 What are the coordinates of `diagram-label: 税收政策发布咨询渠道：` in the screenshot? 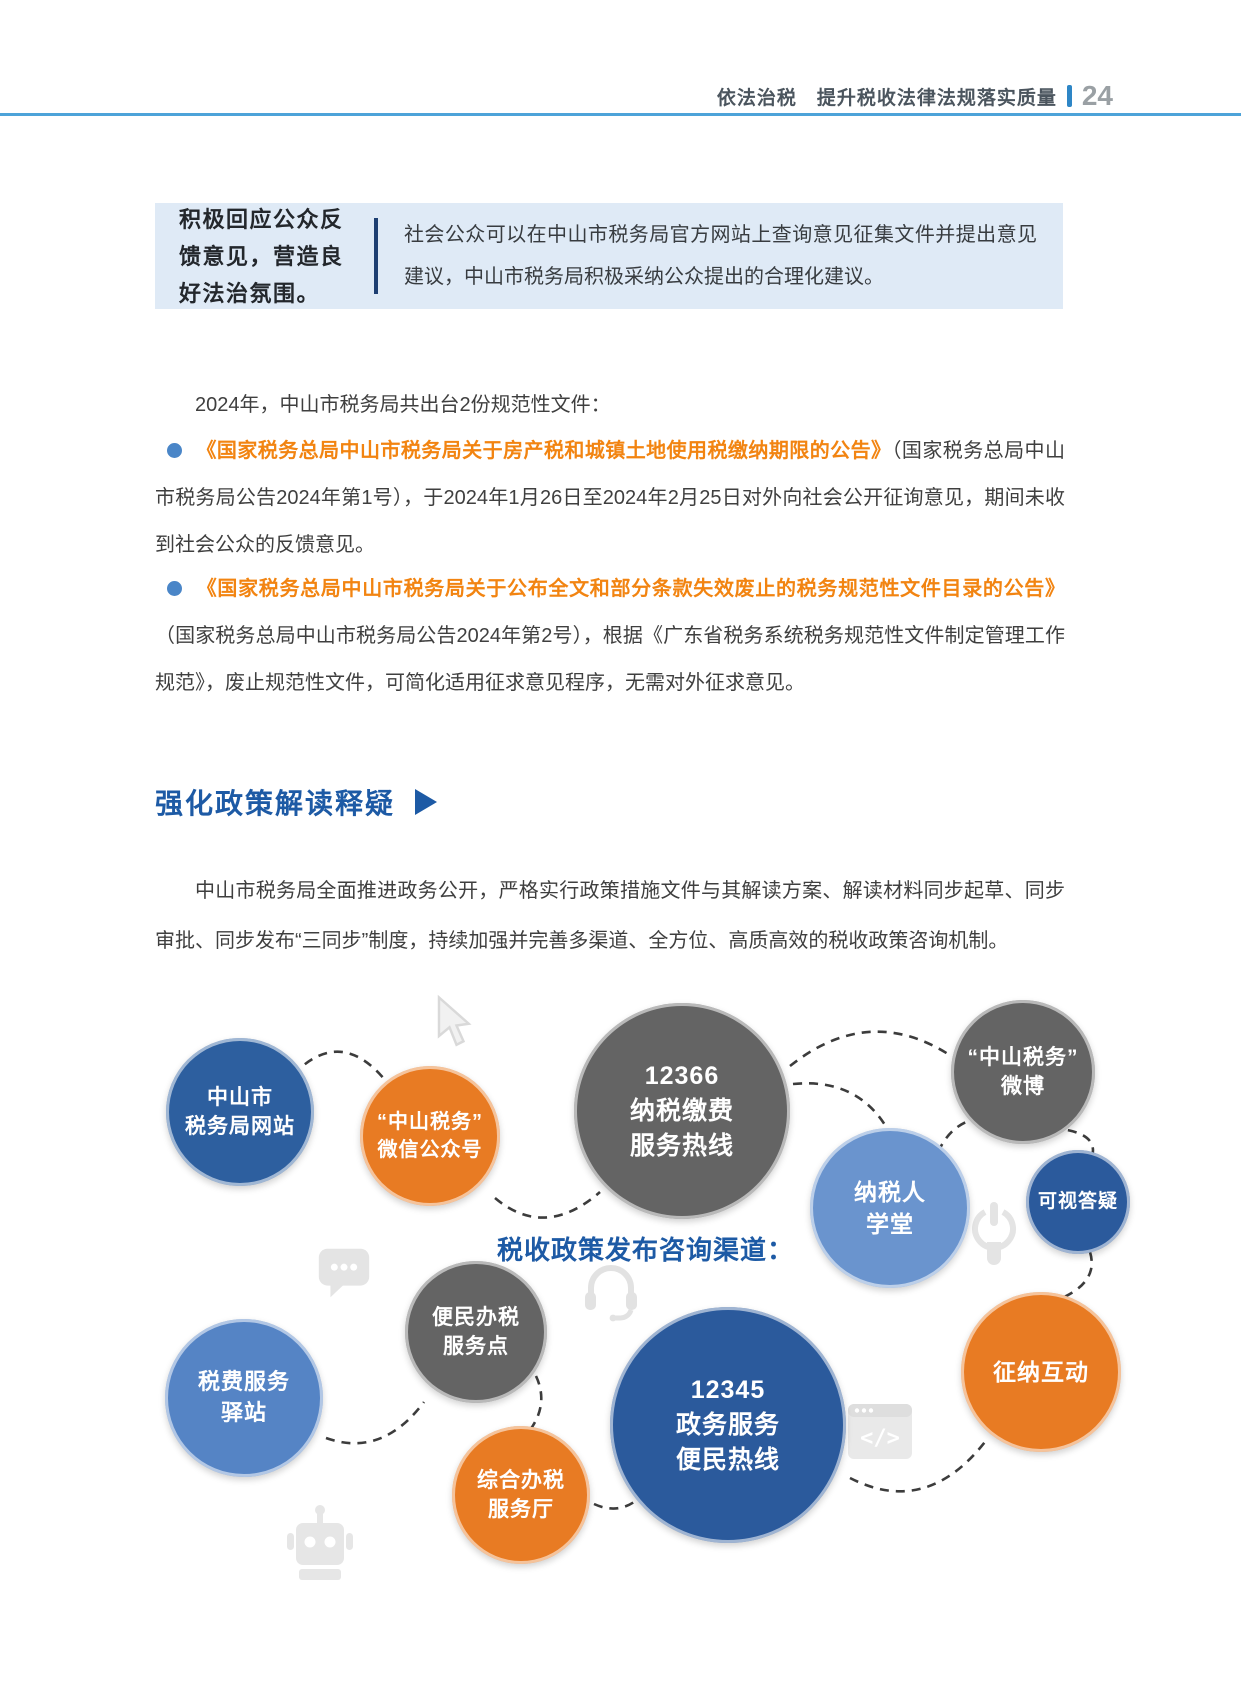 It's located at (646, 1250).